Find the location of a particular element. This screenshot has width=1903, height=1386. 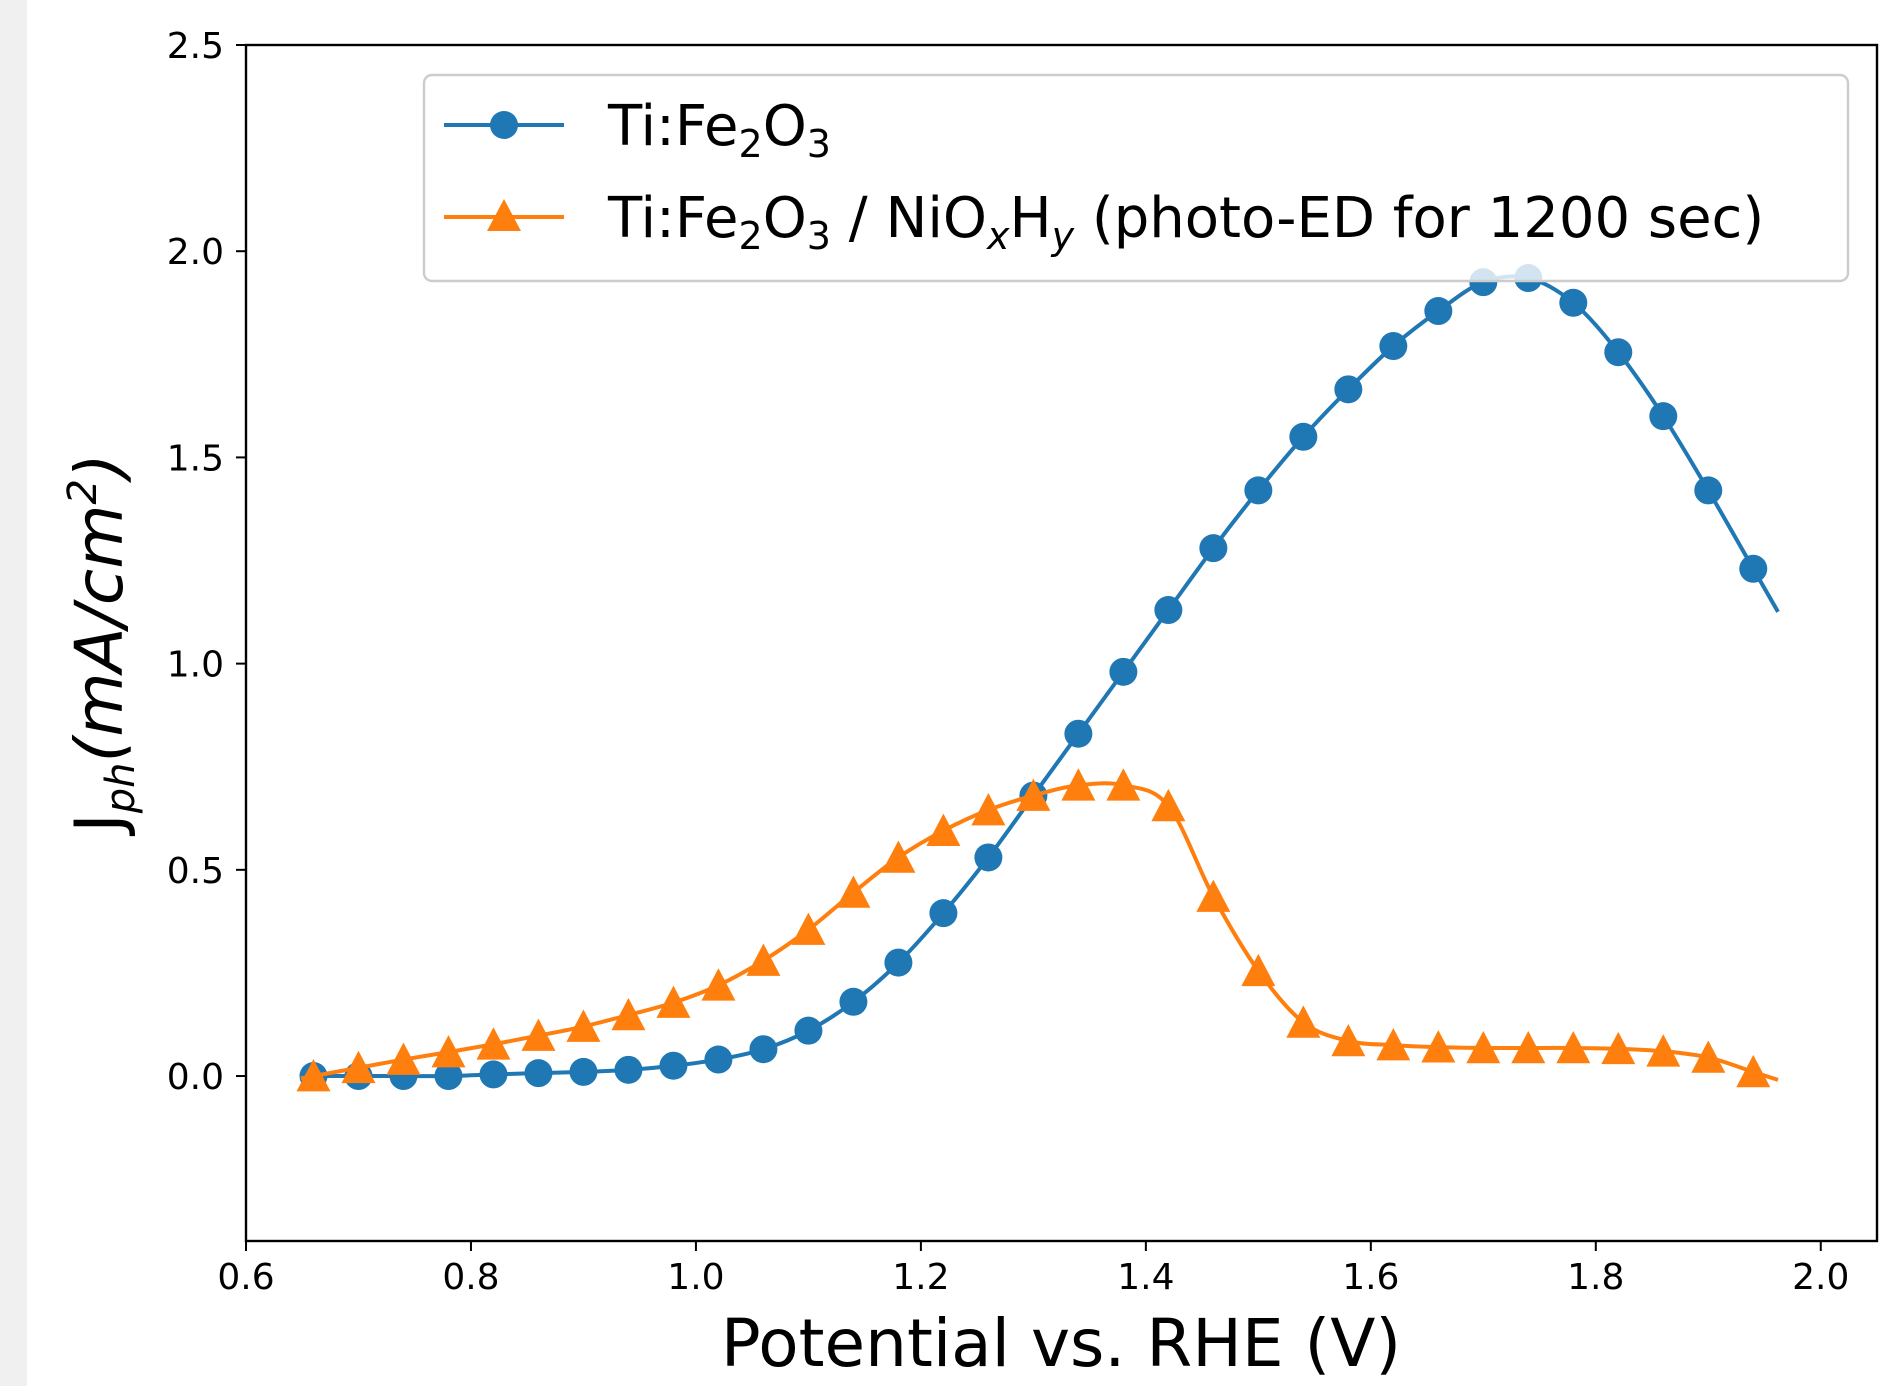

y-tick-label: 1.0 is located at coordinates (195, 665).